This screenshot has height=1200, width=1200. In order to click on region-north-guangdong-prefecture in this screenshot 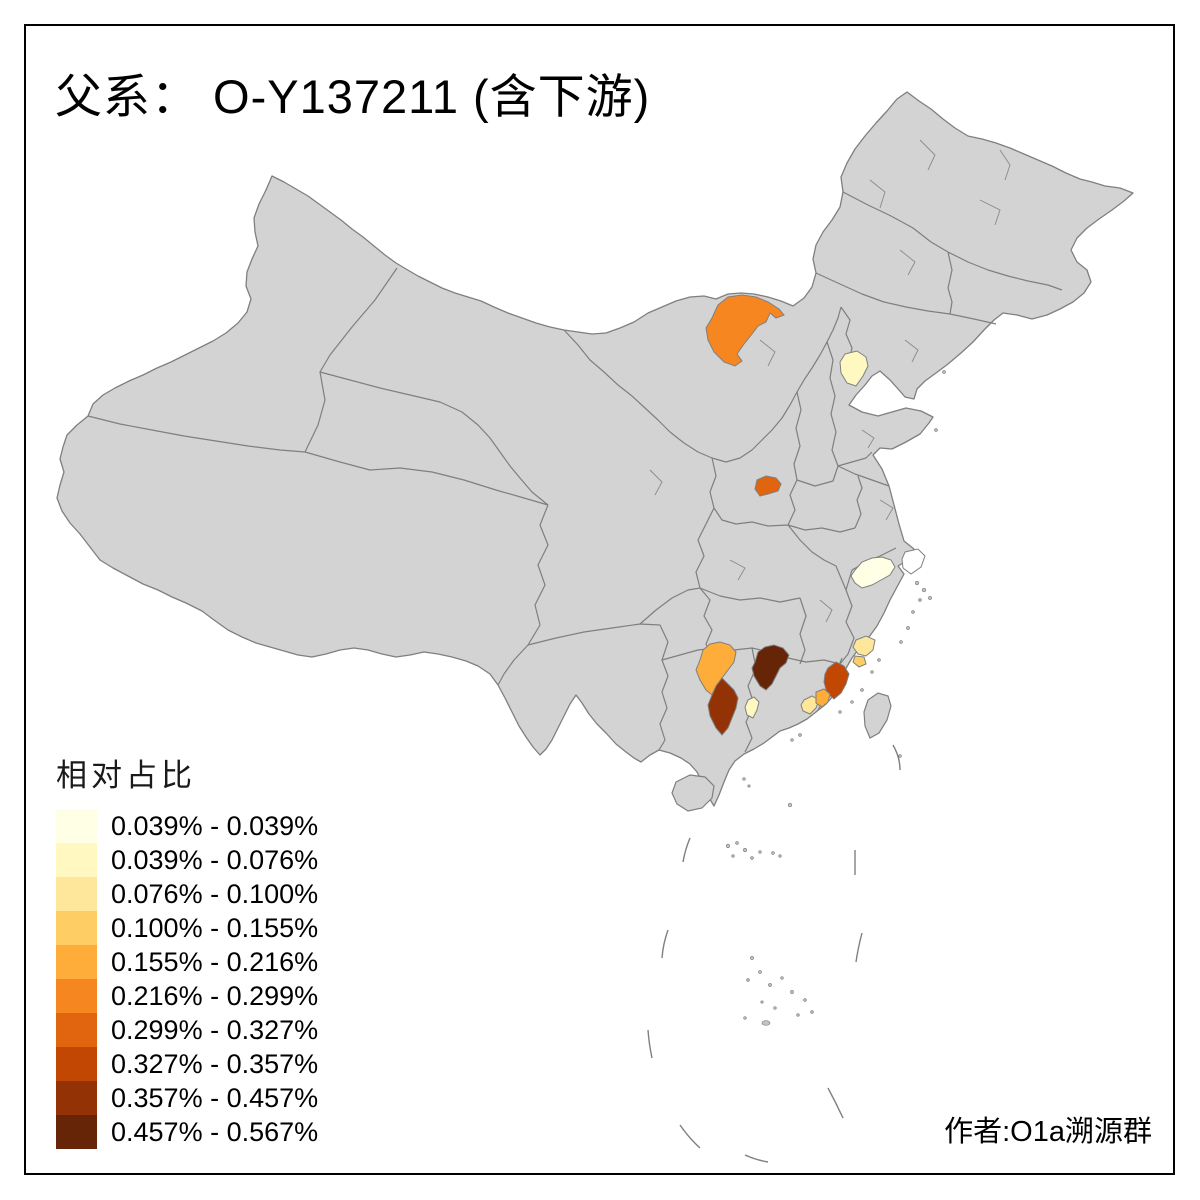, I will do `click(770, 667)`.